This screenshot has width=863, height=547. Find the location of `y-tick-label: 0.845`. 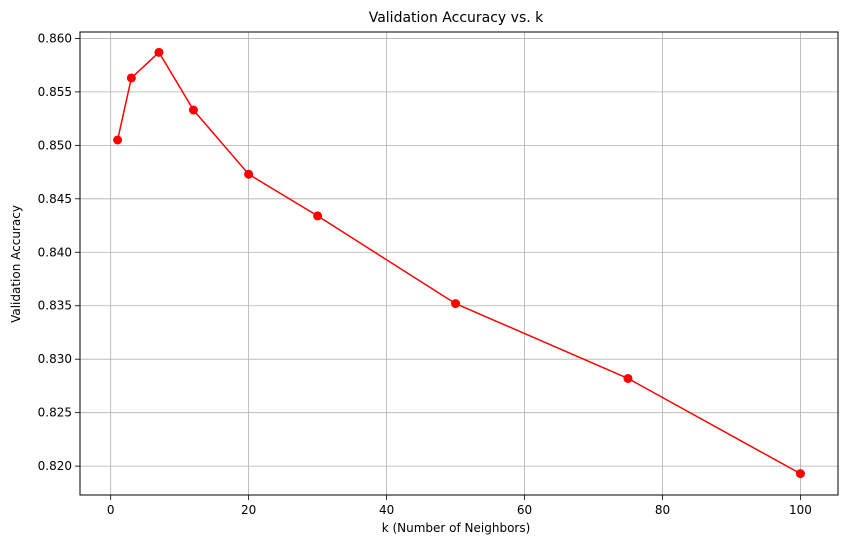

y-tick-label: 0.845 is located at coordinates (55, 199).